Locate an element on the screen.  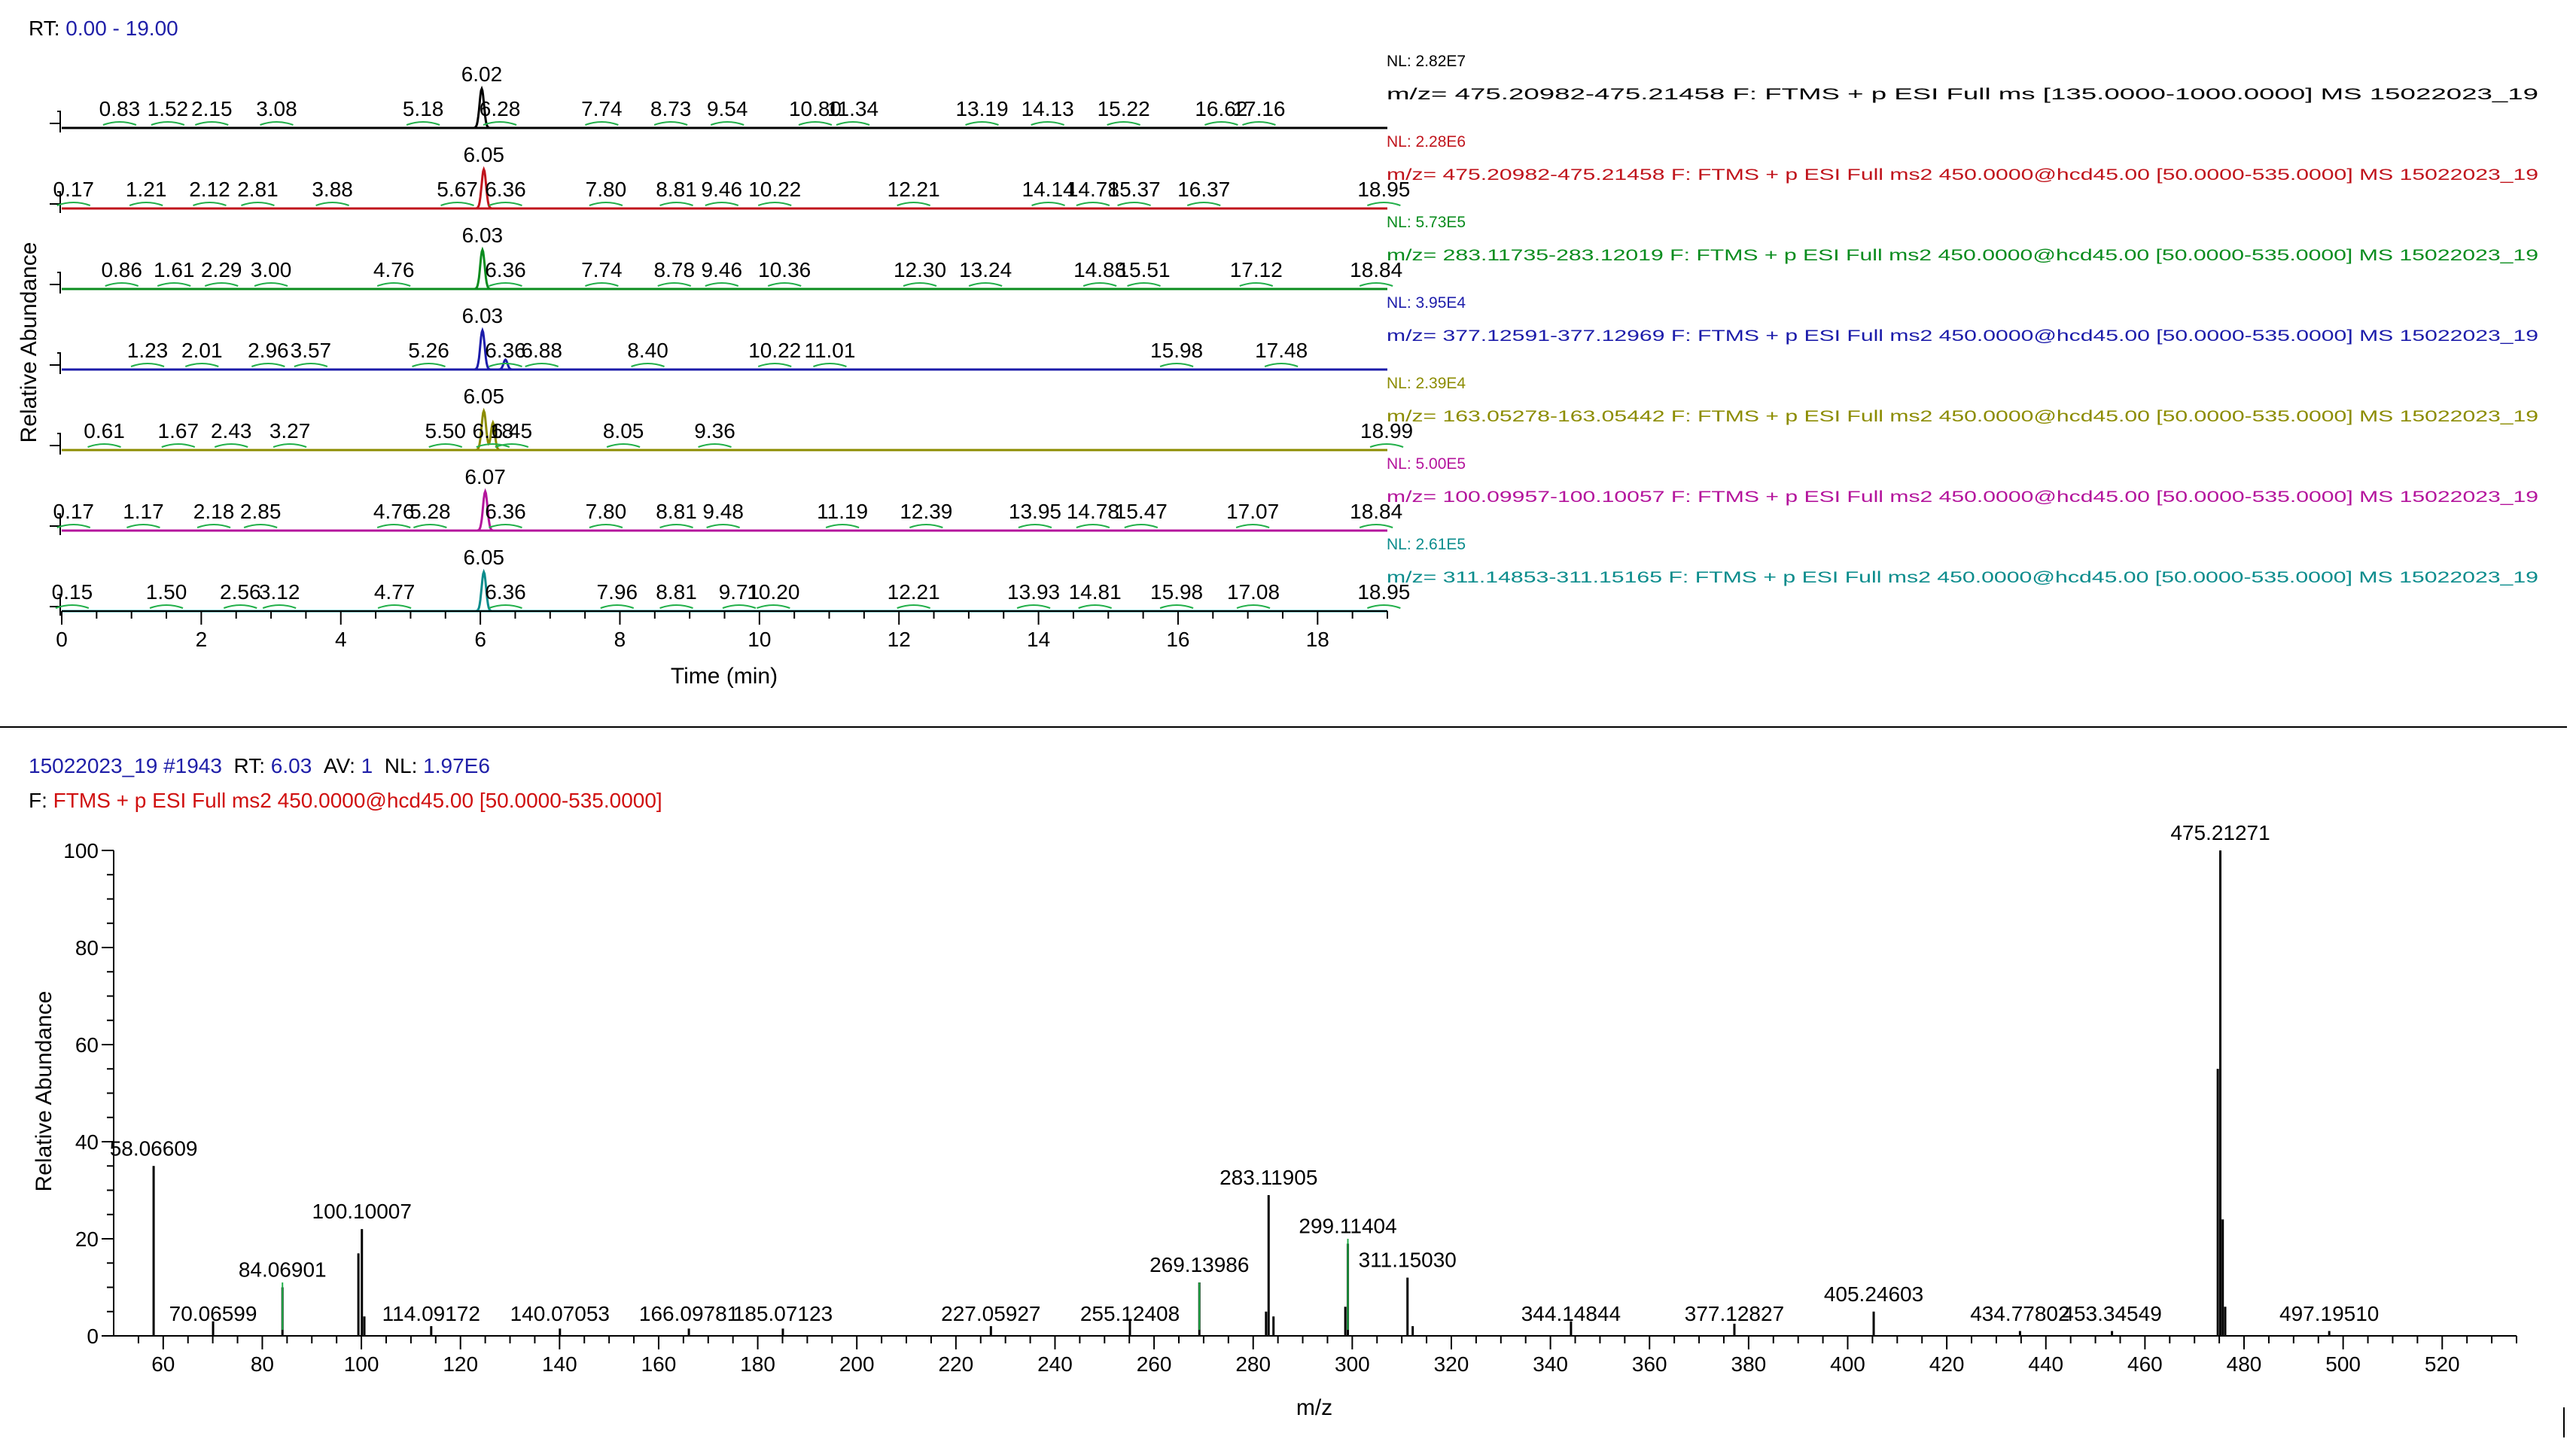
rt-range-value: 0.00 - 19.00 is located at coordinates (122, 28).